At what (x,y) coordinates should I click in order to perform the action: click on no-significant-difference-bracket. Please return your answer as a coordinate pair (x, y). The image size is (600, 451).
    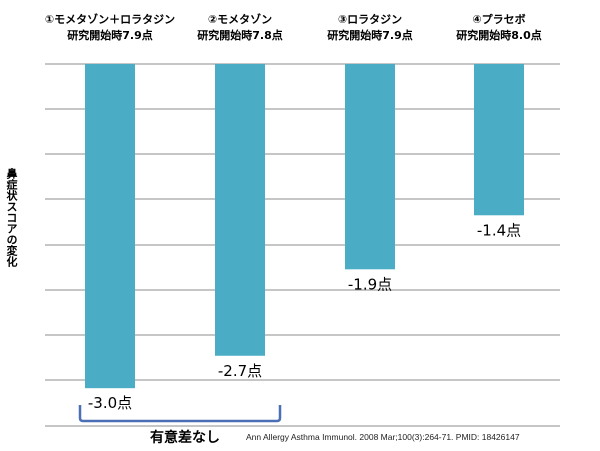
    Looking at the image, I should click on (180, 414).